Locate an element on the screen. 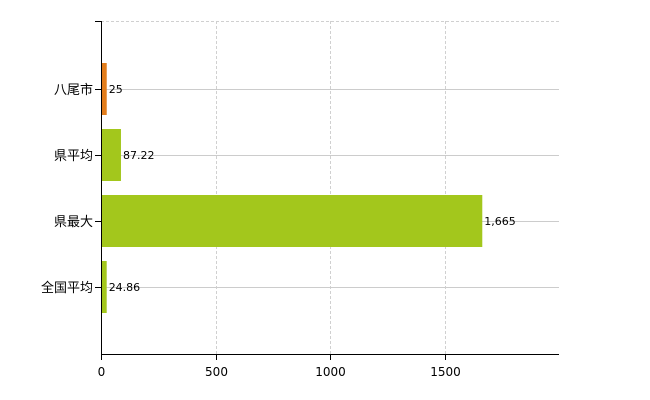 This screenshot has height=400, width=650. data-label: 25 is located at coordinates (116, 89).